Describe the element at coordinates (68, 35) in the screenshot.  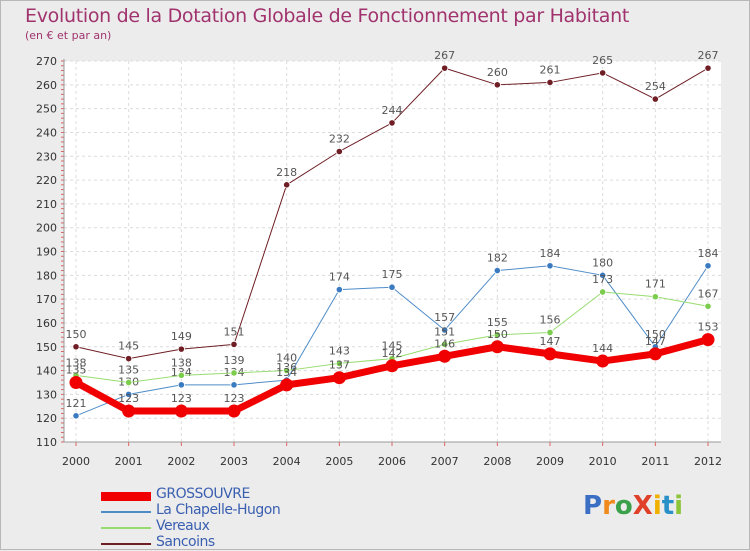
I see `chart-subtitle: (en € et par an)` at that location.